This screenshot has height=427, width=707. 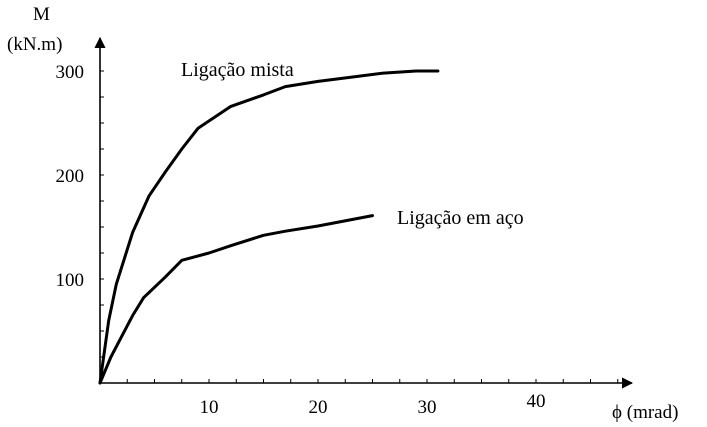 What do you see at coordinates (70, 72) in the screenshot?
I see `y-tick-label: 300` at bounding box center [70, 72].